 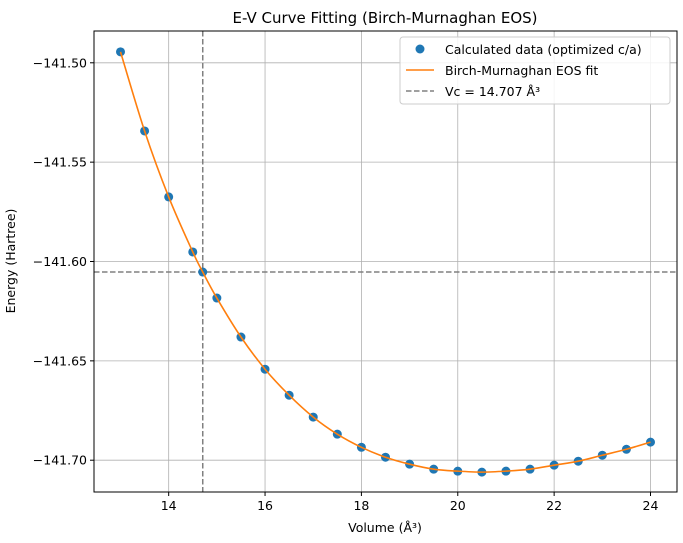 What do you see at coordinates (361, 505) in the screenshot?
I see `x-tick-label: 18` at bounding box center [361, 505].